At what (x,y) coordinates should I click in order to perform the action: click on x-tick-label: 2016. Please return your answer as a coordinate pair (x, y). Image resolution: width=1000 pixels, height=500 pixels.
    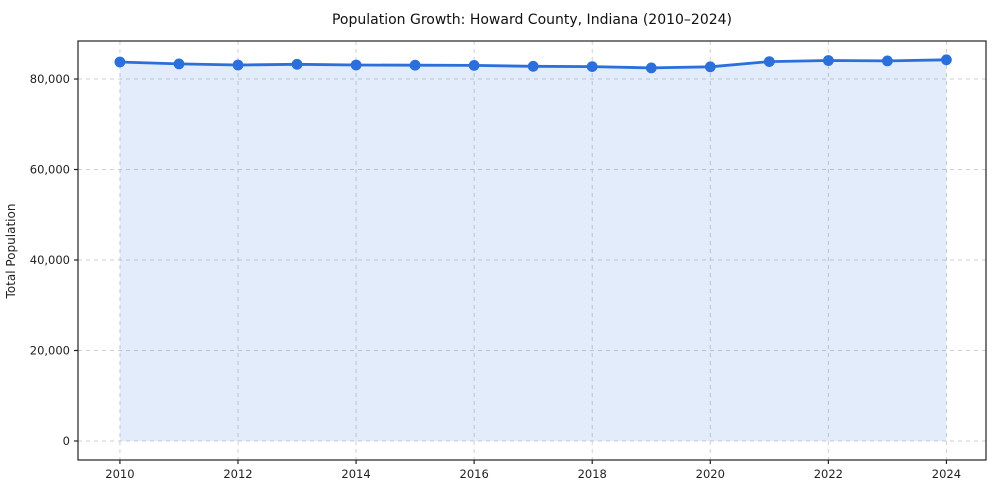
    Looking at the image, I should click on (474, 474).